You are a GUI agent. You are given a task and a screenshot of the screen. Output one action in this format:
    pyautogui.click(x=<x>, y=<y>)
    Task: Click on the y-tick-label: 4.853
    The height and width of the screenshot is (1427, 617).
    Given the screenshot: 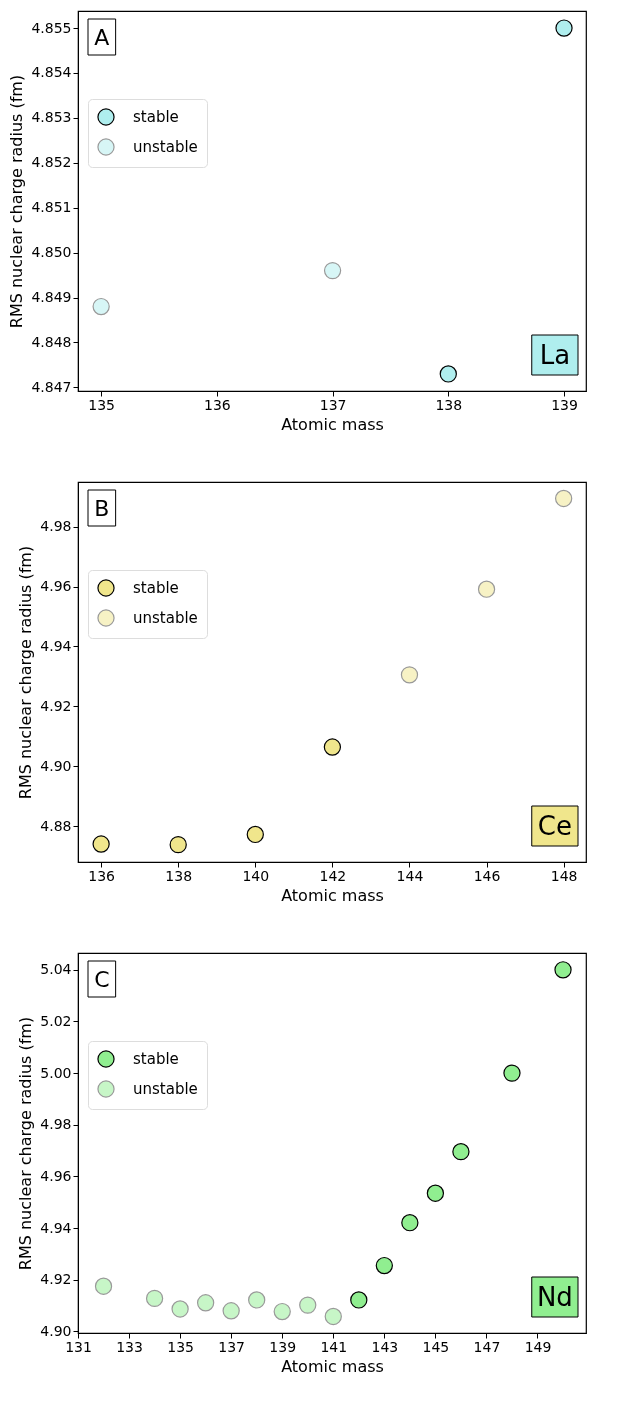 What is the action you would take?
    pyautogui.click(x=51, y=117)
    